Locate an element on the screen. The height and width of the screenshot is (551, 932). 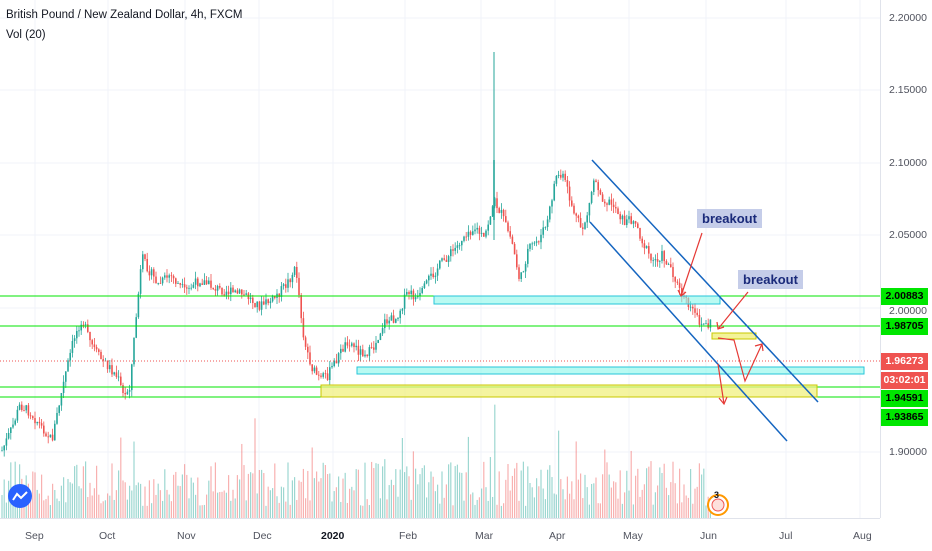
channel-upper-line is located at coordinates (705, 281).